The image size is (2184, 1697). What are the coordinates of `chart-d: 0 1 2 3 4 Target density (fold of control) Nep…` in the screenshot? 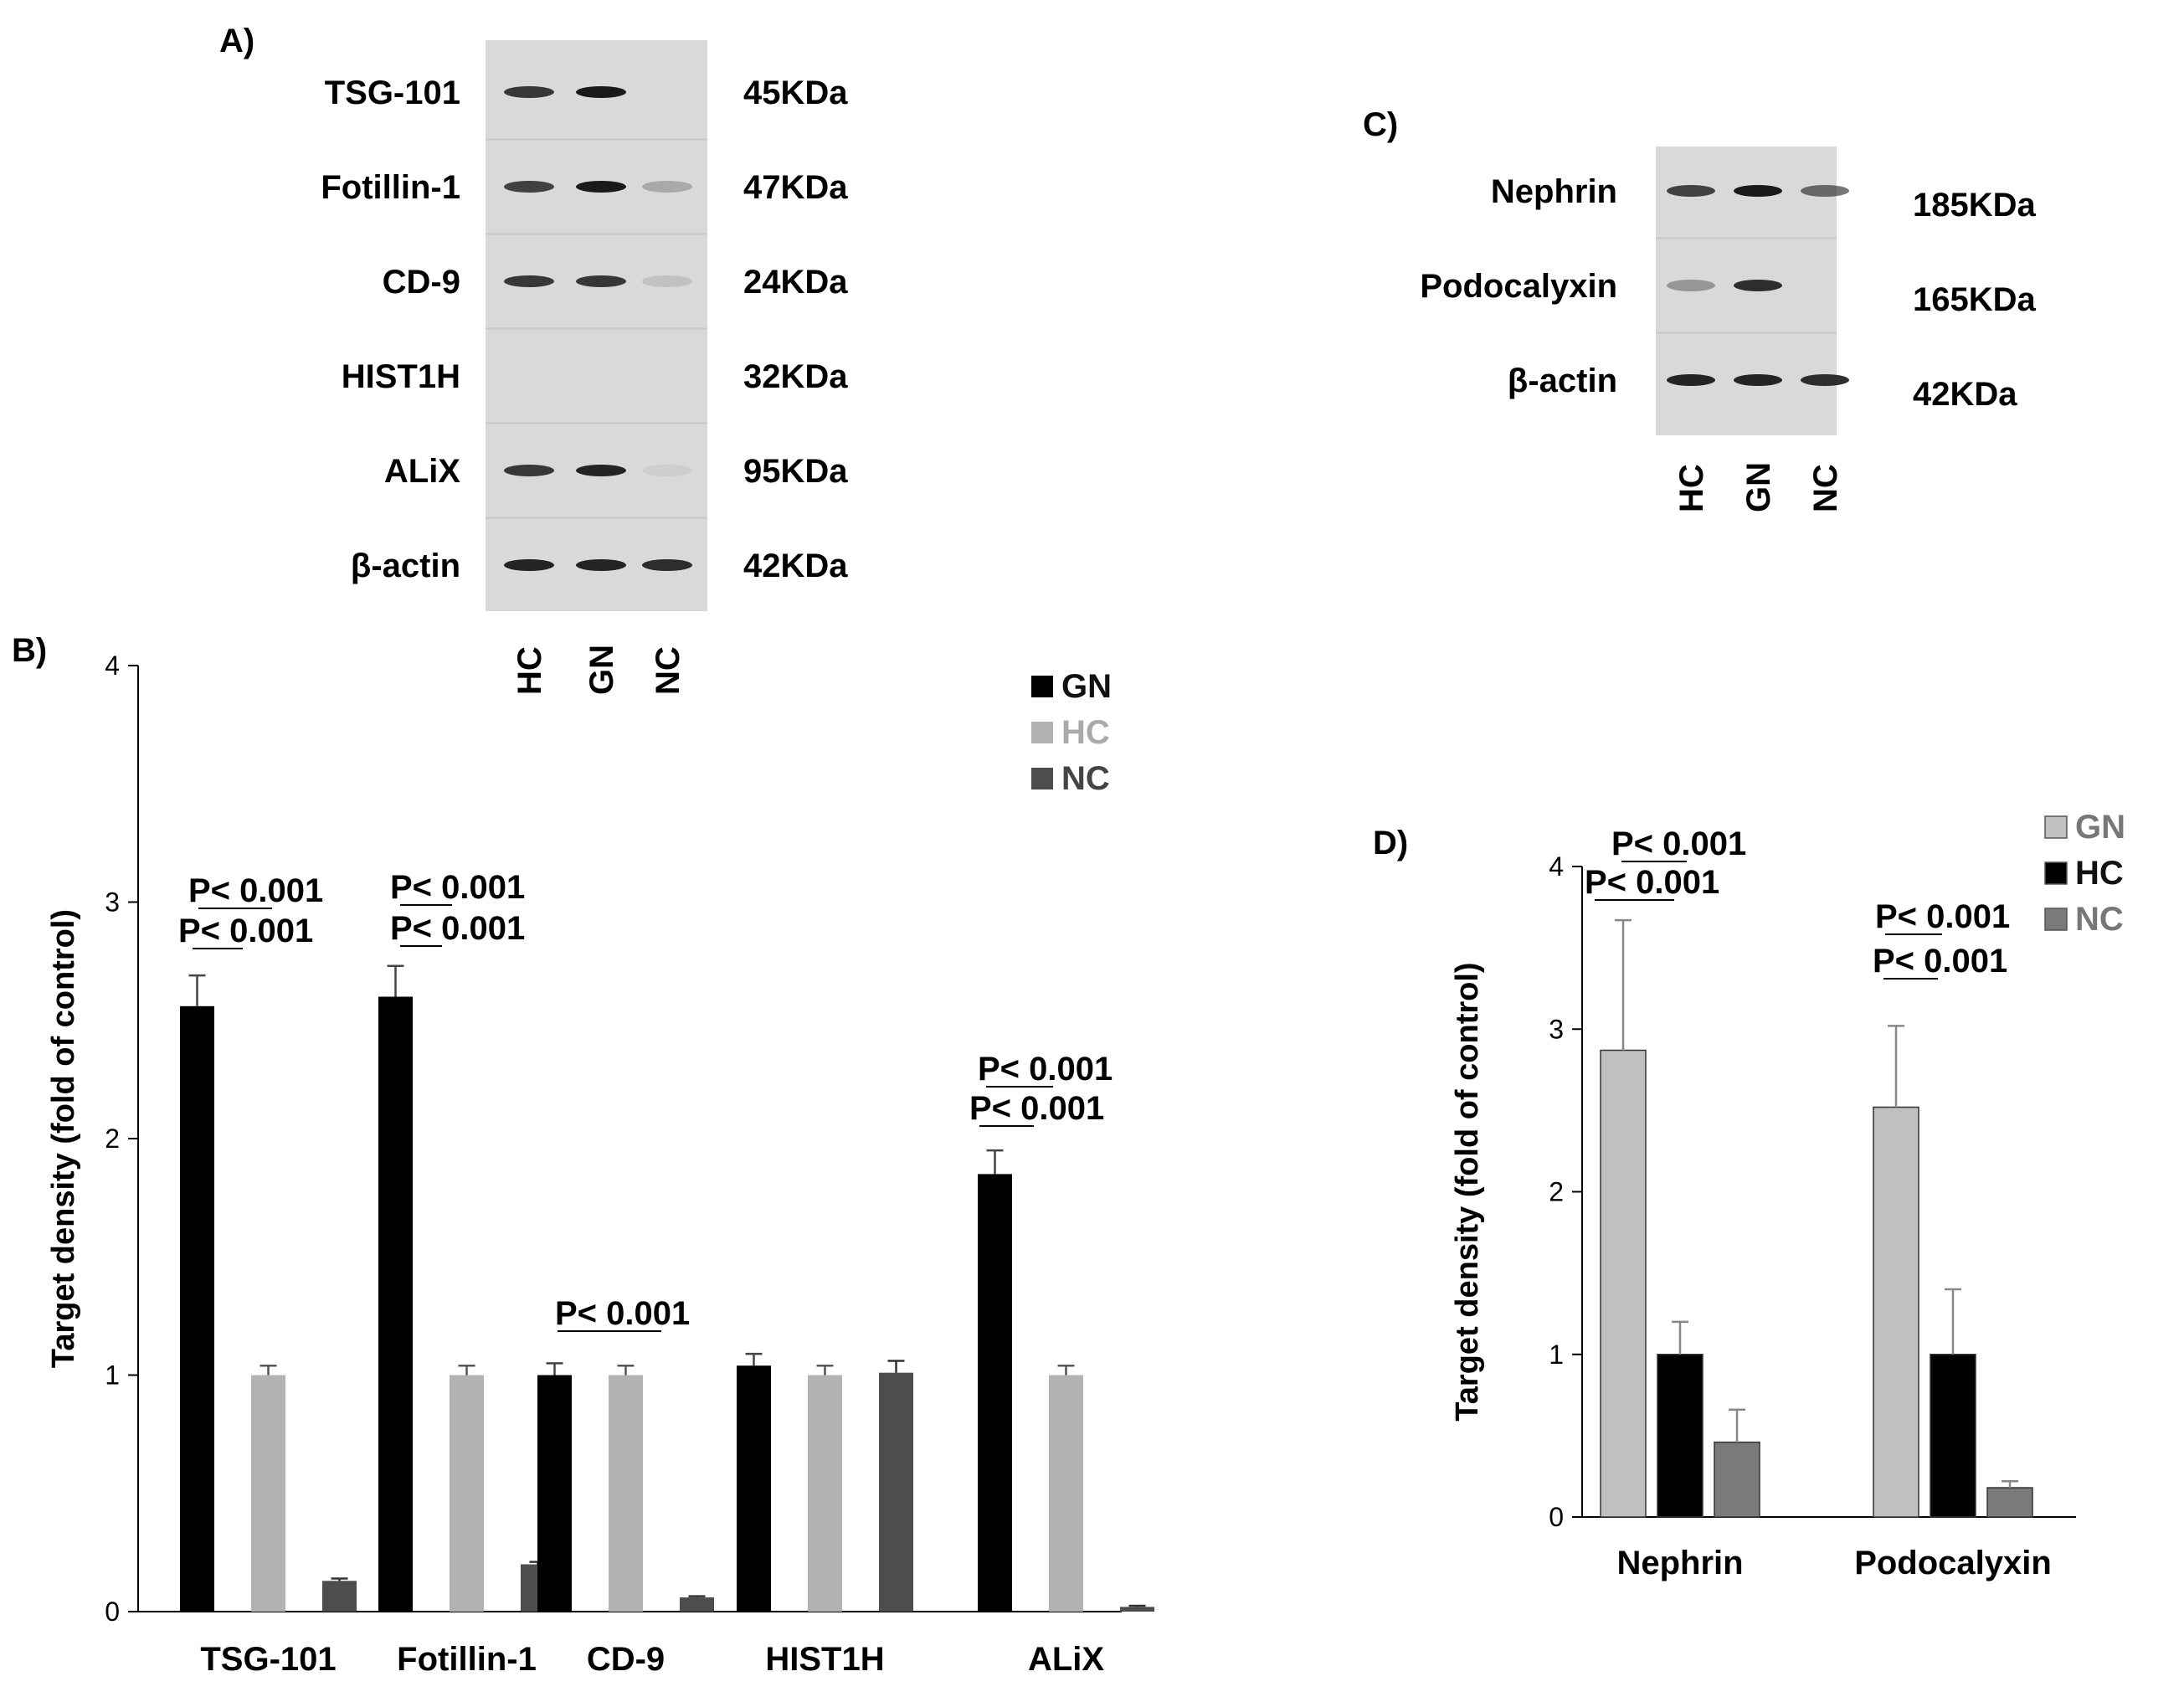 It's located at (1787, 1195).